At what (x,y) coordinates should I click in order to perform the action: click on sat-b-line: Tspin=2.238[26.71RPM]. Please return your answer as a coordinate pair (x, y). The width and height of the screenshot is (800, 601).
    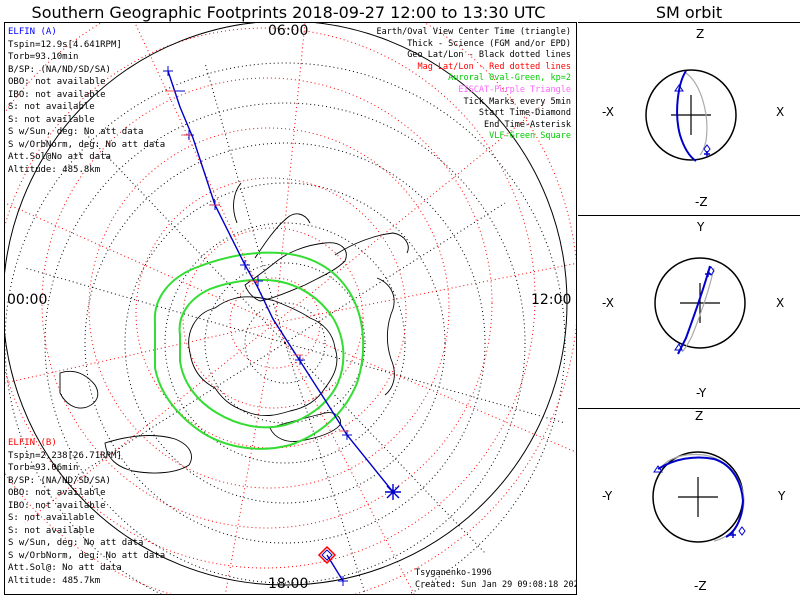
    Looking at the image, I should click on (65, 455).